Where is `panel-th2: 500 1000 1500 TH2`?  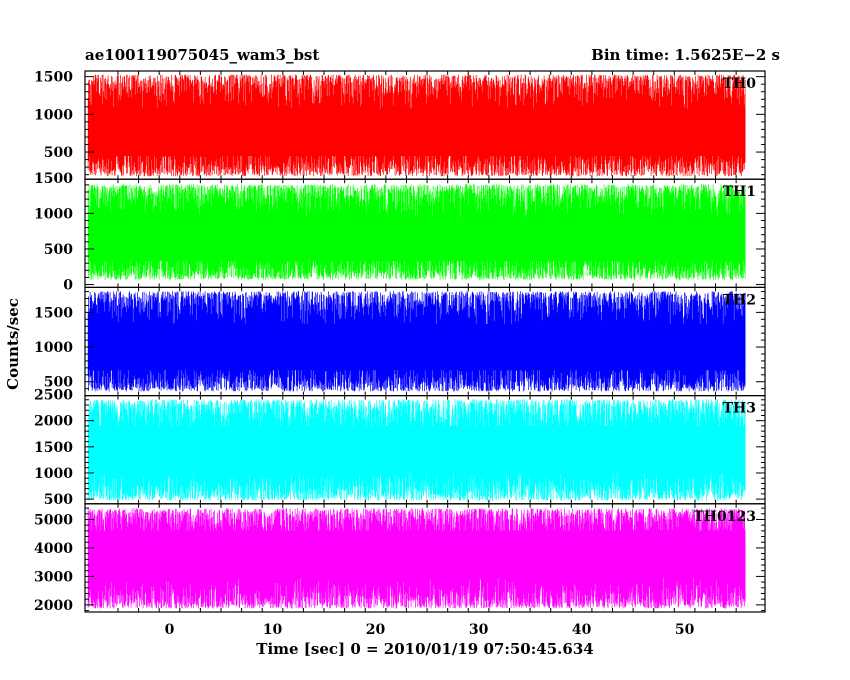 panel-th2: 500 1000 1500 TH2 is located at coordinates (400, 341).